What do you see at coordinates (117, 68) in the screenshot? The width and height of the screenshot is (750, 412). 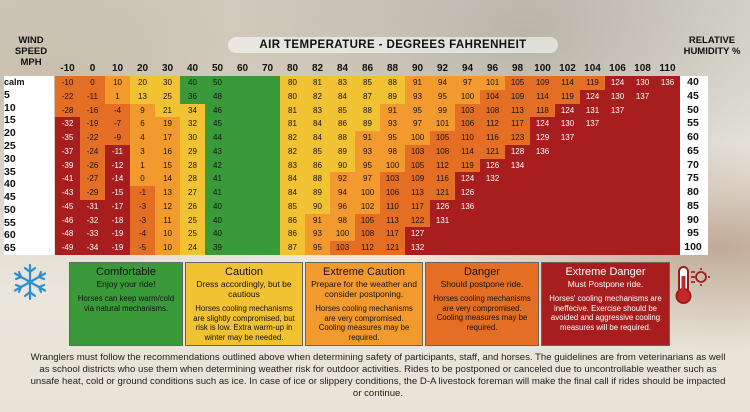 I see `temp-header-cell: 10` at bounding box center [117, 68].